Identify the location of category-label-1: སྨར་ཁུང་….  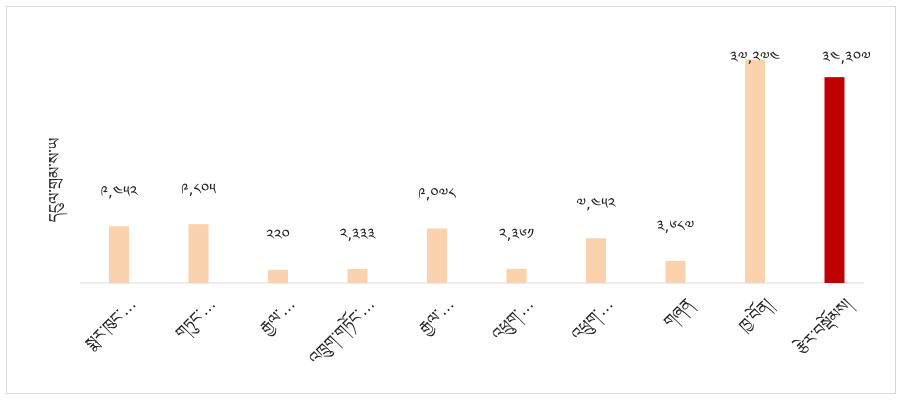
(110, 323).